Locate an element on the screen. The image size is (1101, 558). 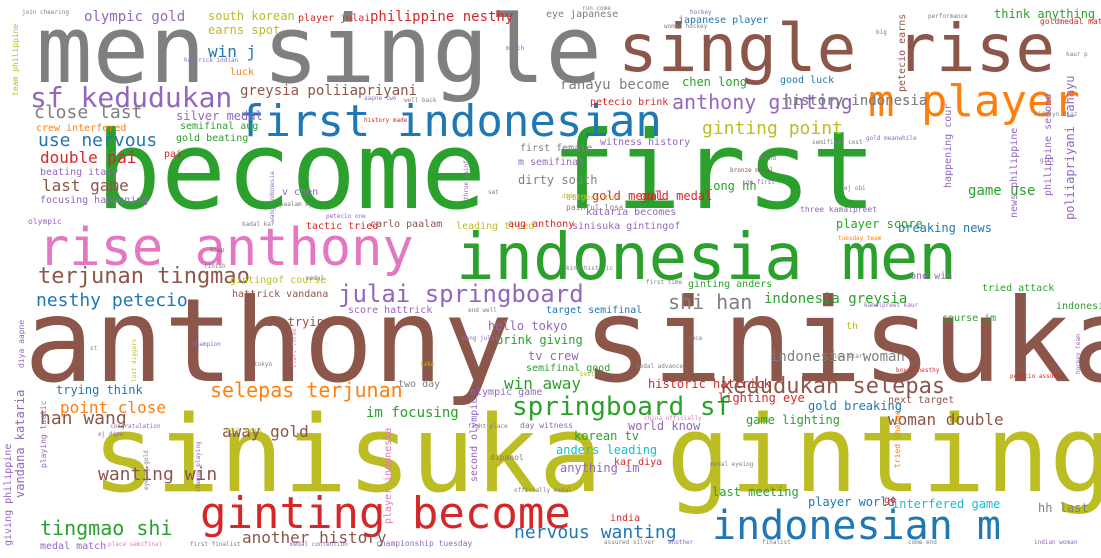
word-w189: ej obi is located at coordinates (855, 188).